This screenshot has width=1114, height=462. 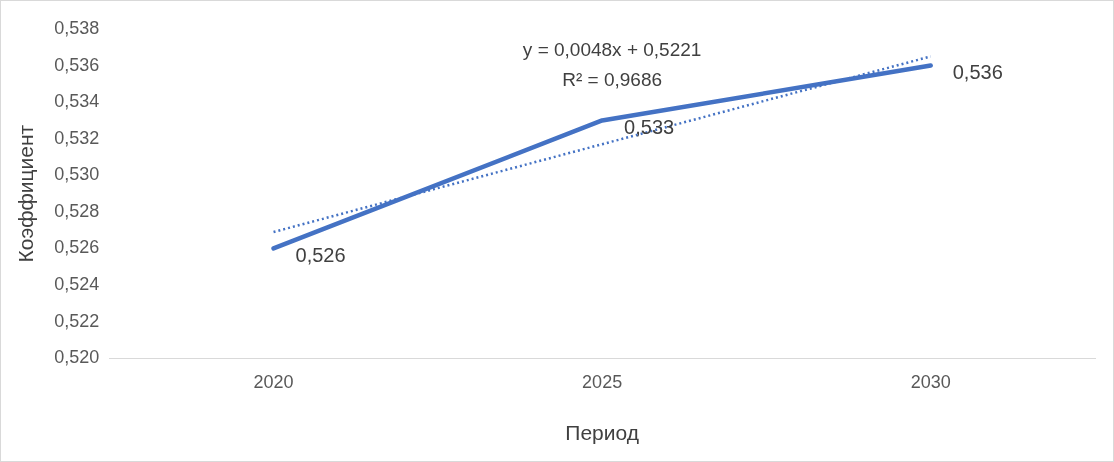 What do you see at coordinates (77, 247) in the screenshot?
I see `y-tick-label: 0,526` at bounding box center [77, 247].